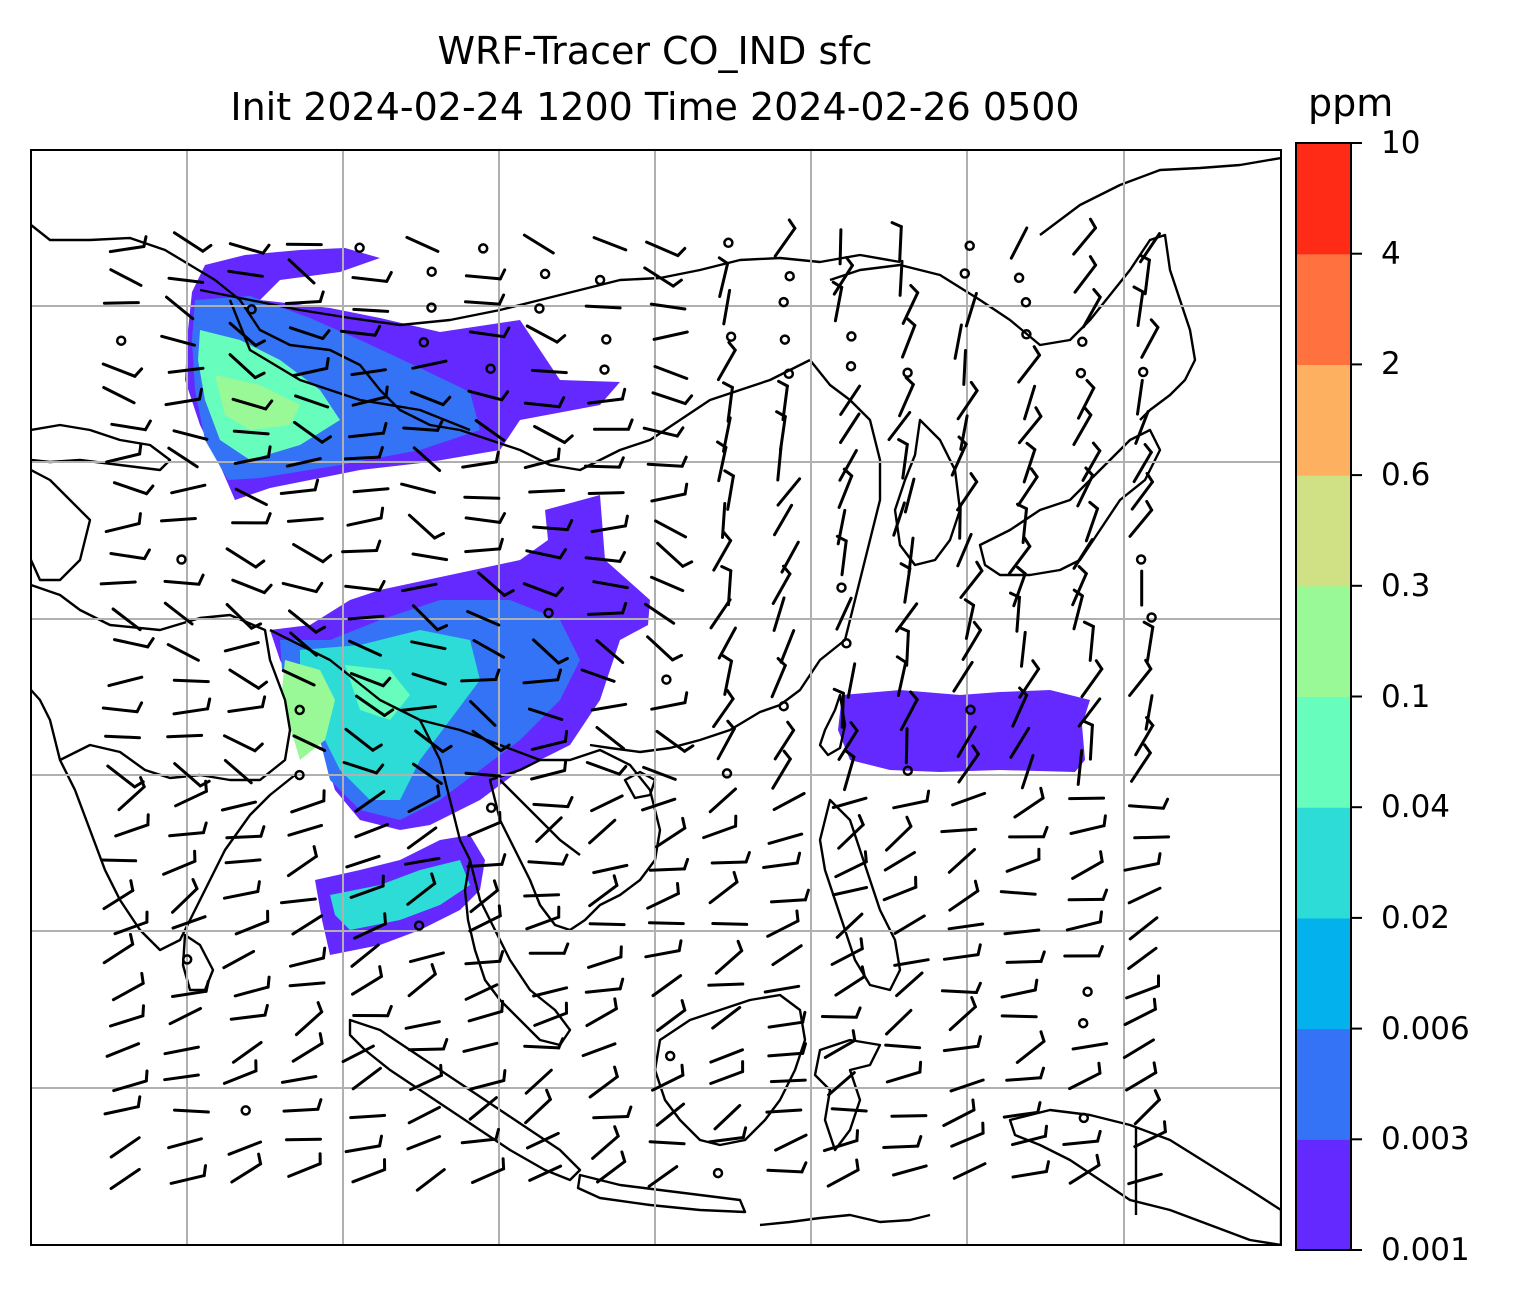 Image resolution: width=1528 pixels, height=1306 pixels. I want to click on coastline-china-east, so click(735, 556).